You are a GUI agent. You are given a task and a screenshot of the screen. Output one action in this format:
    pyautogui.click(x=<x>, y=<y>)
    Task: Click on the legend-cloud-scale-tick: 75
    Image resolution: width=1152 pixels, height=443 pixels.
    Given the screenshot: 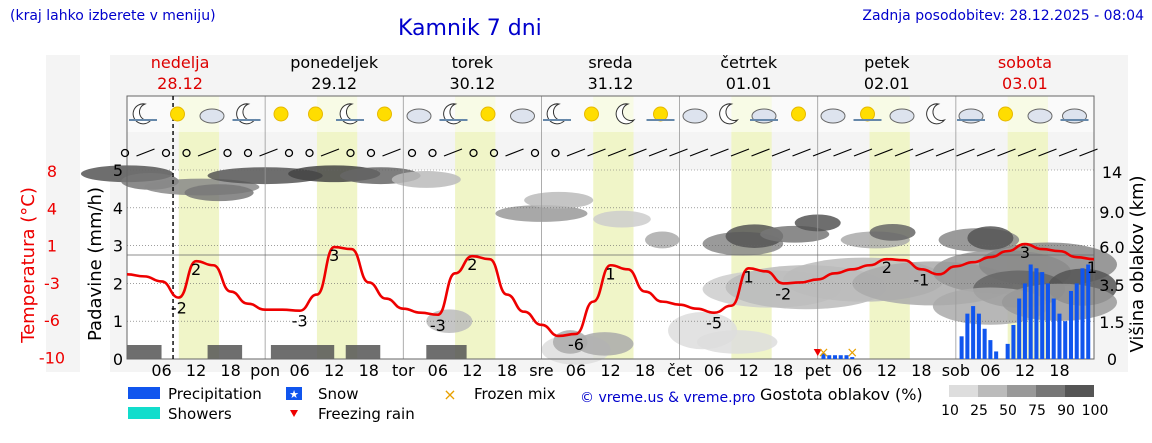 What is the action you would take?
    pyautogui.click(x=1037, y=411)
    